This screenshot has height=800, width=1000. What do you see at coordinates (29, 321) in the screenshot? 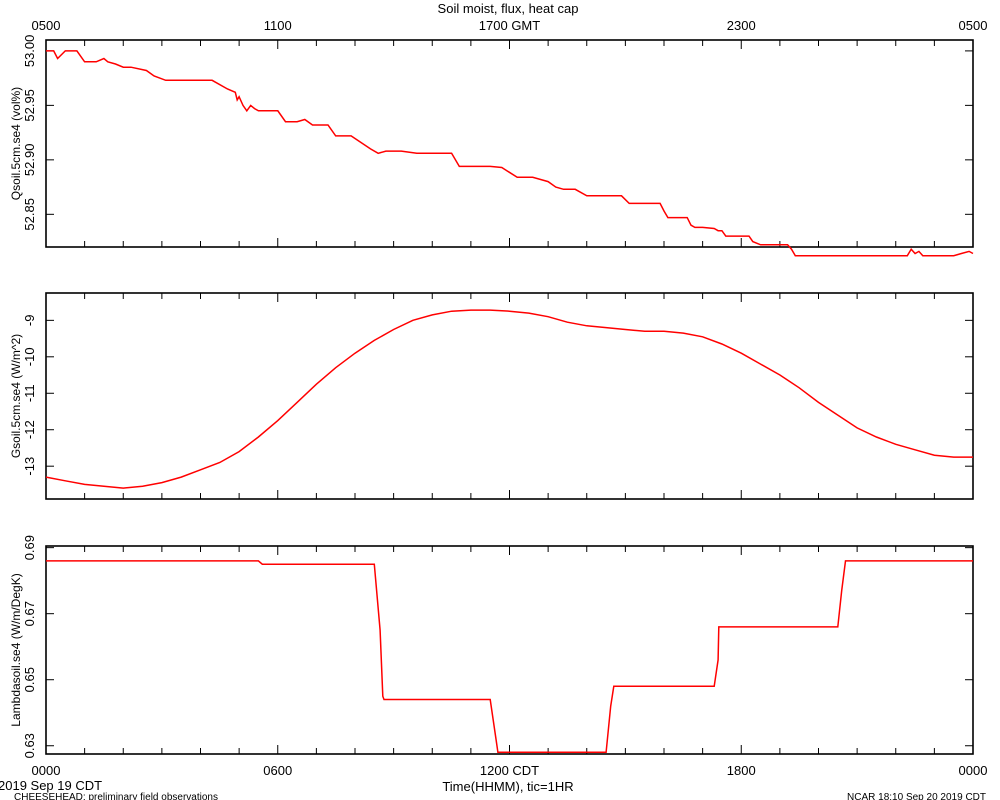
I see `y-tick-label: -9` at bounding box center [29, 321].